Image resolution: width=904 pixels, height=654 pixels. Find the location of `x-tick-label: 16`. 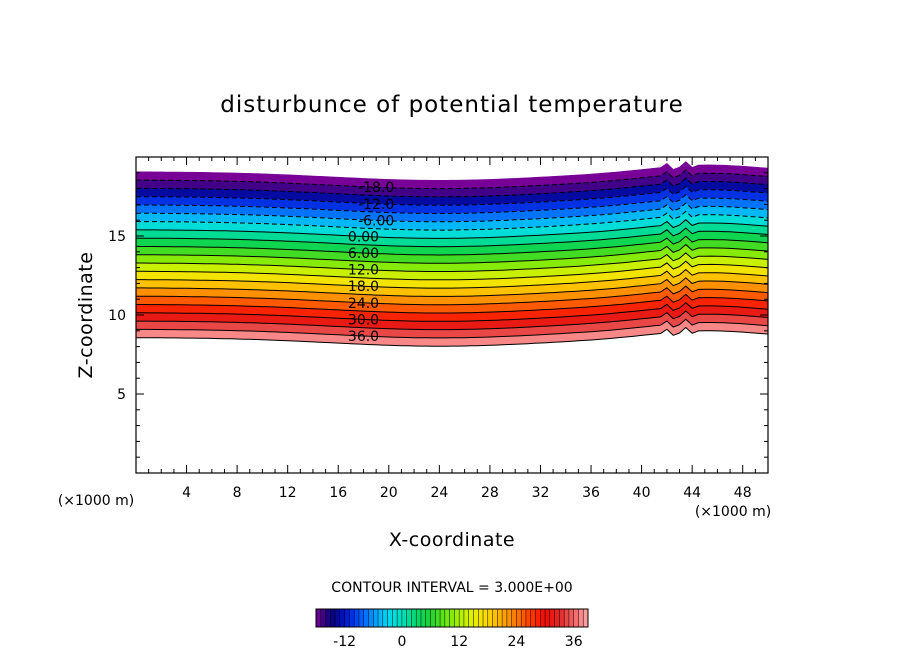

x-tick-label: 16 is located at coordinates (338, 493).